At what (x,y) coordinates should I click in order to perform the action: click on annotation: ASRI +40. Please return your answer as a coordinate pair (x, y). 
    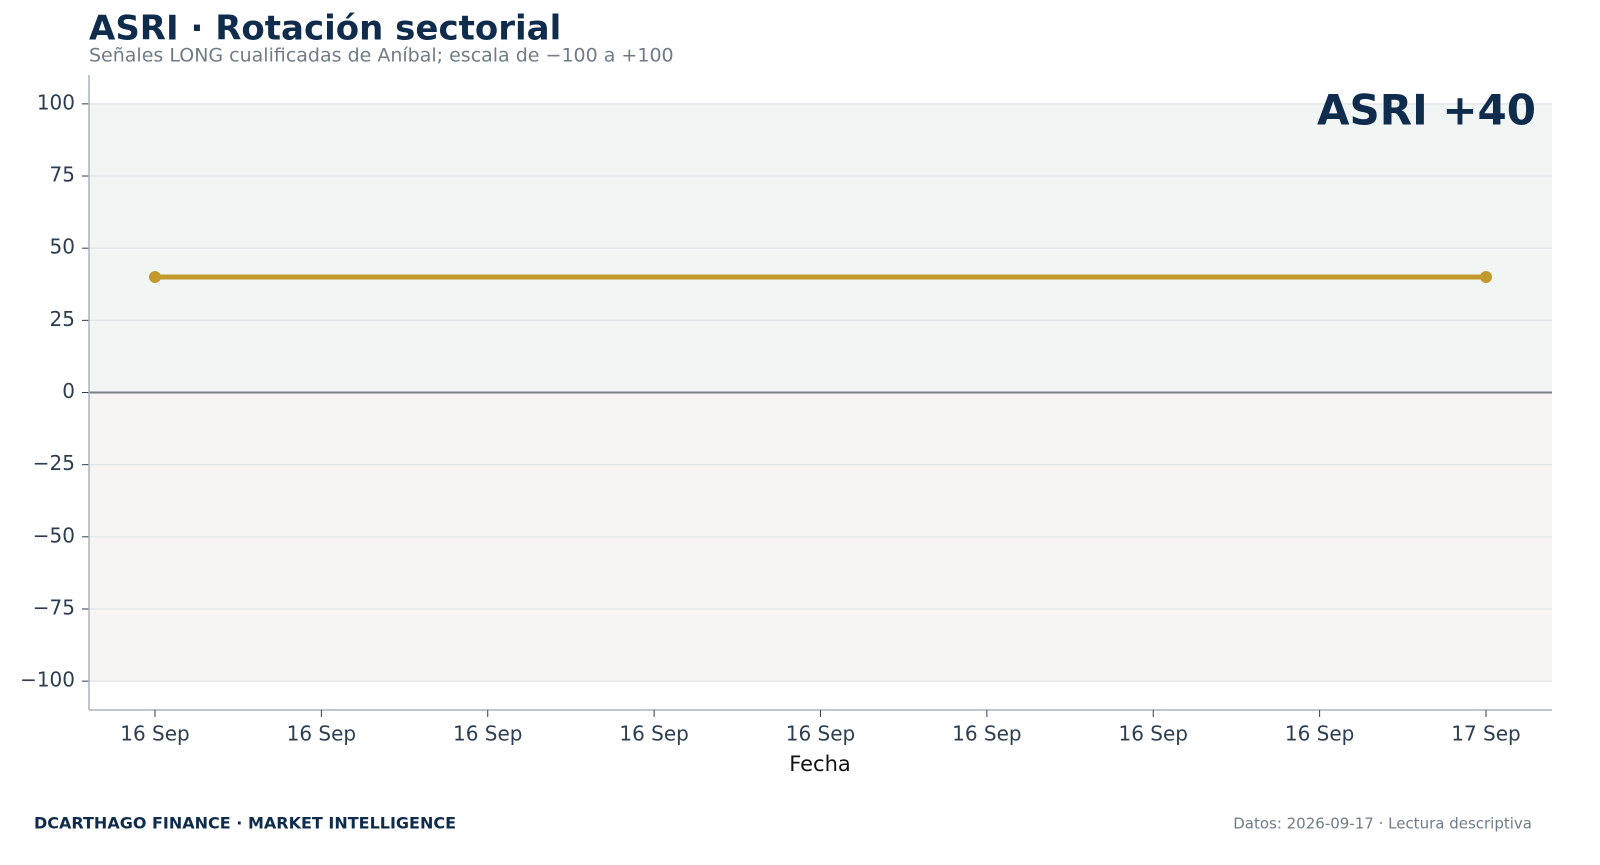
    Looking at the image, I should click on (1426, 110).